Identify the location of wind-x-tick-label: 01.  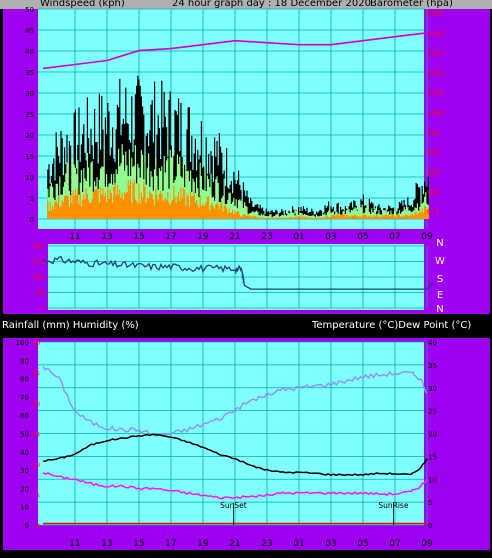
(298, 237).